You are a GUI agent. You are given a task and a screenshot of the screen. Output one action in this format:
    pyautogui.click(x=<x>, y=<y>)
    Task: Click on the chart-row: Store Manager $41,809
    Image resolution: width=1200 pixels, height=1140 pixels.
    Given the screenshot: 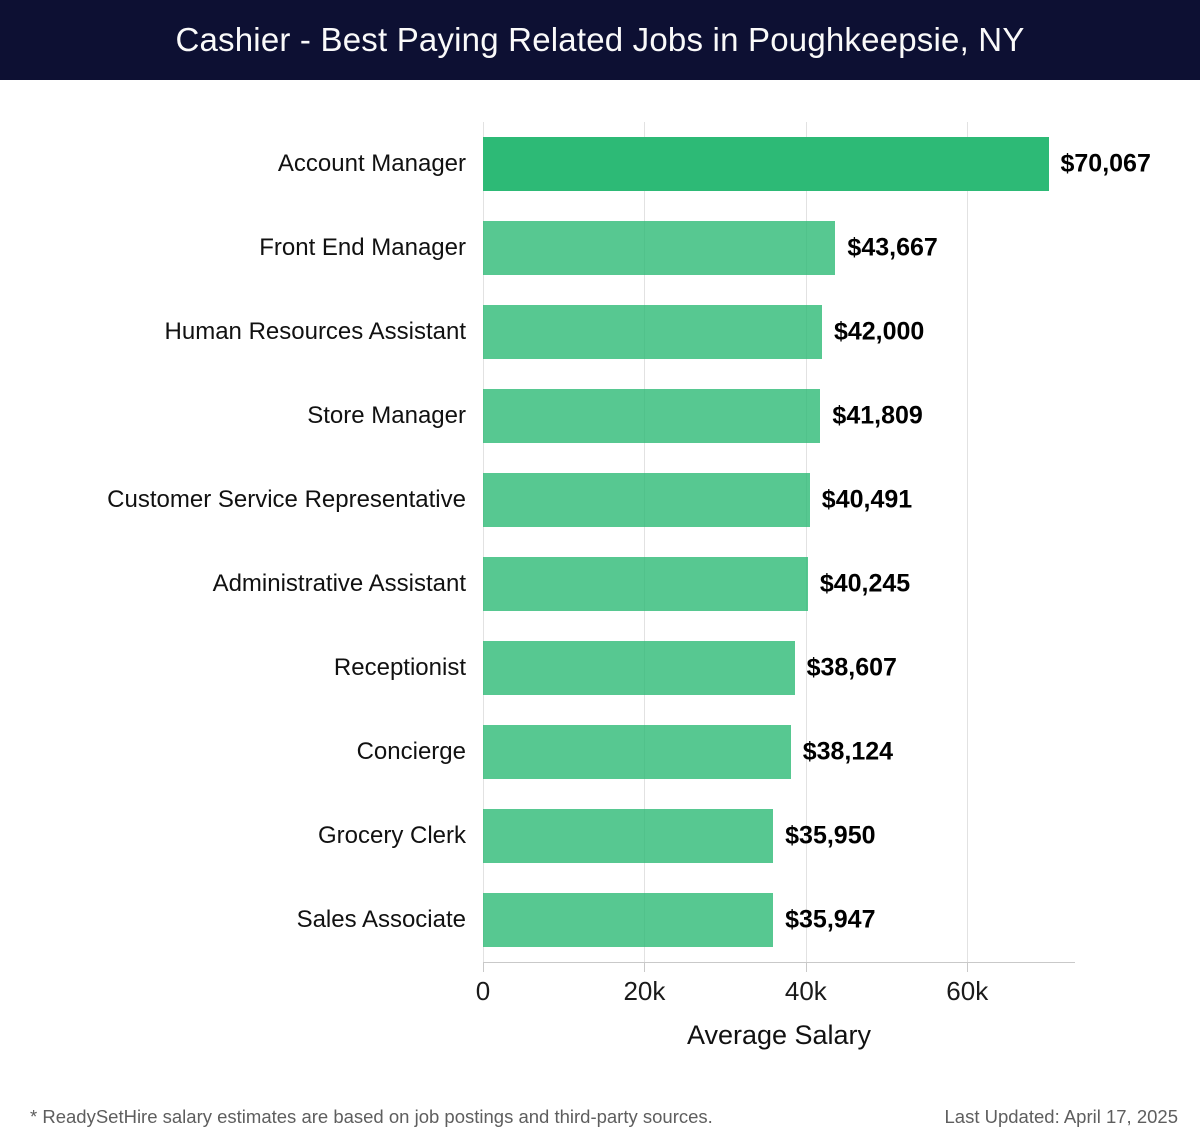 What is the action you would take?
    pyautogui.click(x=600, y=416)
    